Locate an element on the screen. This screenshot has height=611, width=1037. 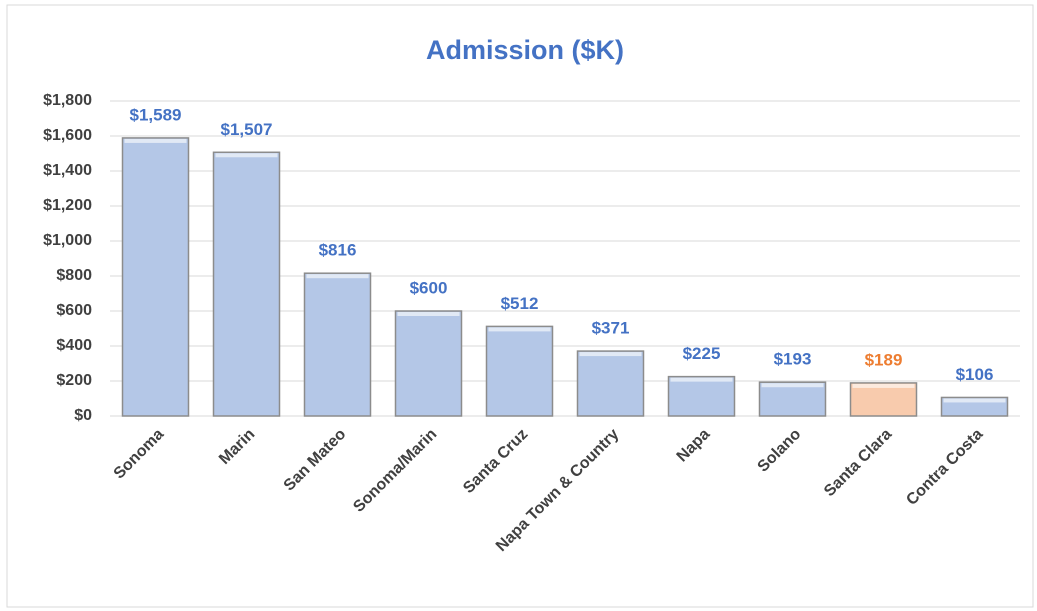
y-tick-label: $1,400 is located at coordinates (67, 170).